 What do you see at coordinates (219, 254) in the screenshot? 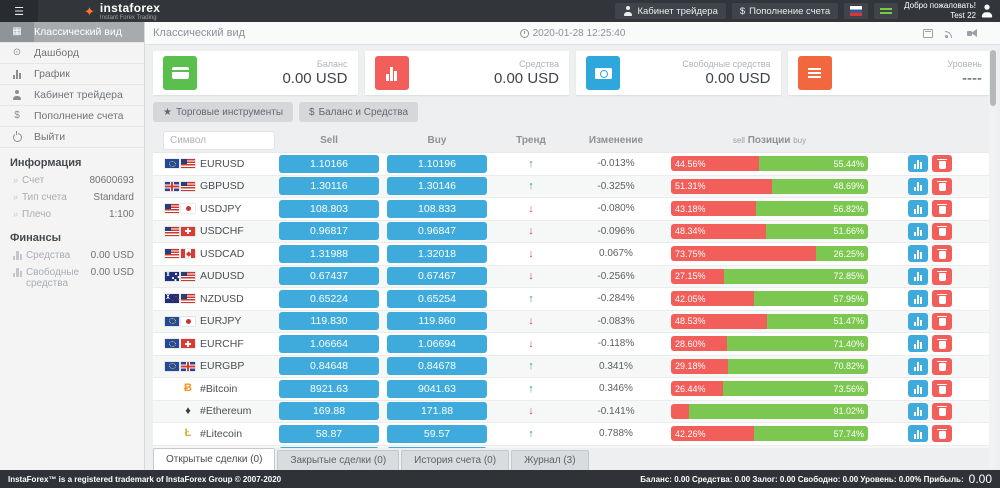
I see `symbol-cell: USDCAD` at bounding box center [219, 254].